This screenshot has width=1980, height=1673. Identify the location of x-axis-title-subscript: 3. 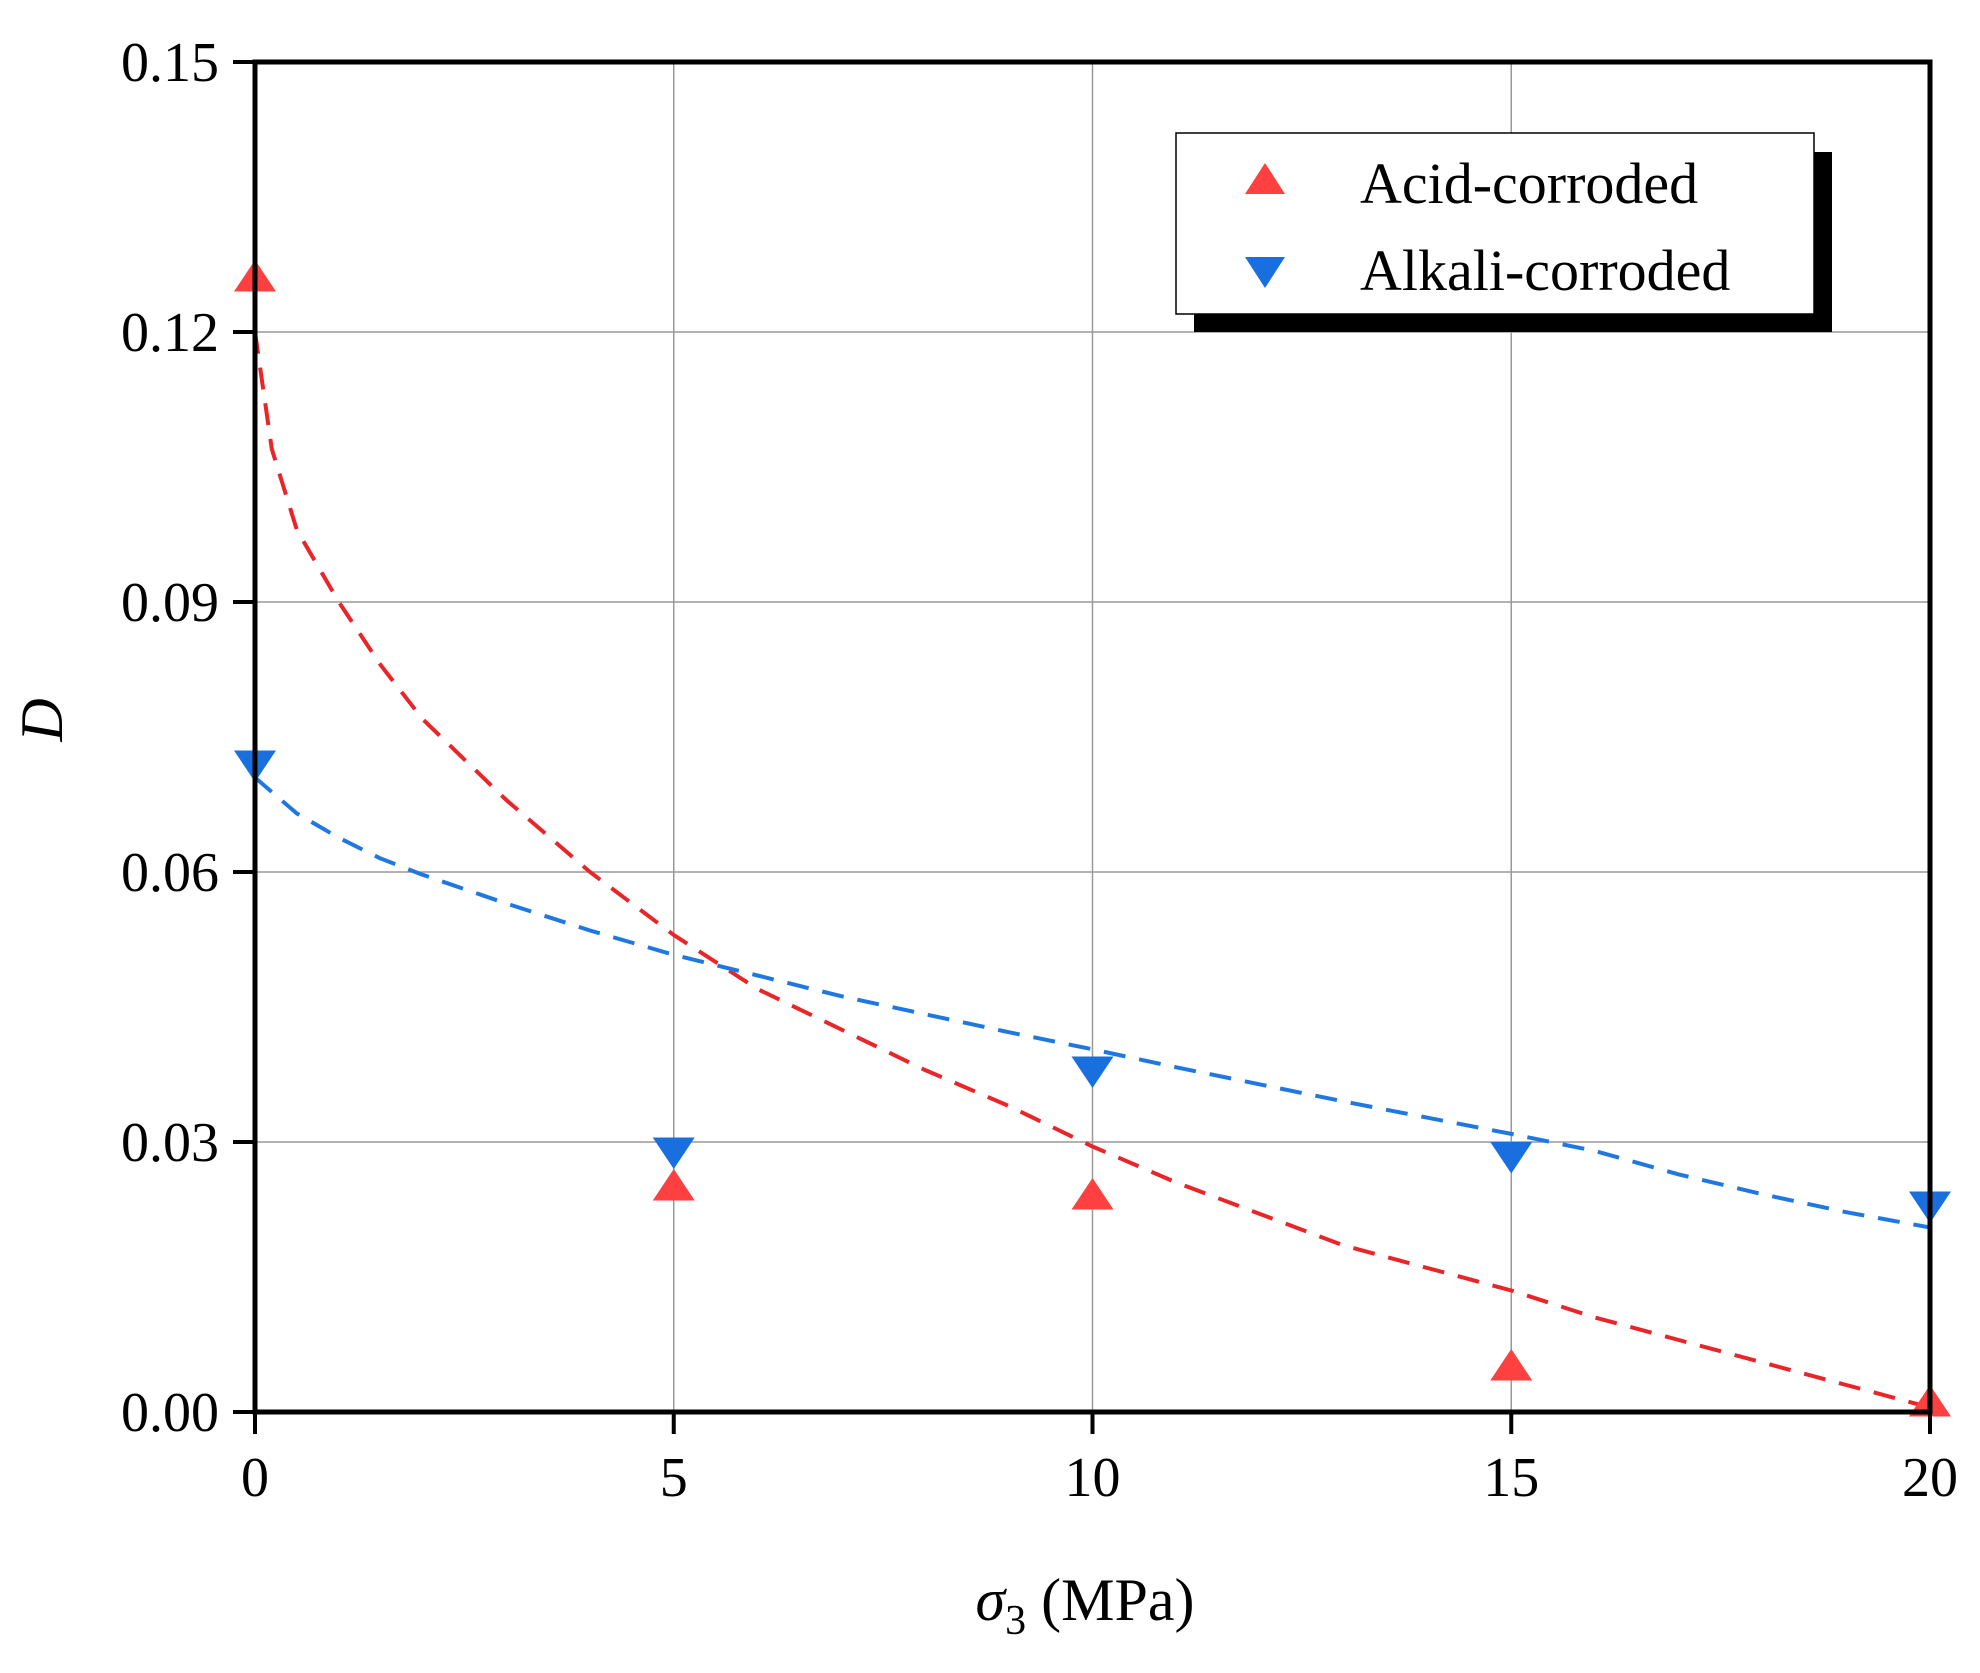
(1015, 1621).